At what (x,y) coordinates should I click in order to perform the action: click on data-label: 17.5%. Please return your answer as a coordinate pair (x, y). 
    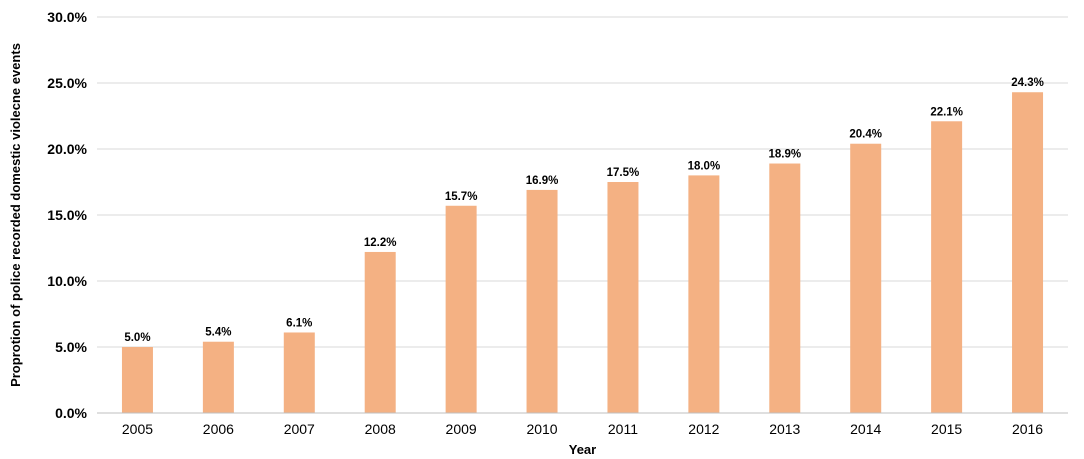
    Looking at the image, I should click on (623, 173).